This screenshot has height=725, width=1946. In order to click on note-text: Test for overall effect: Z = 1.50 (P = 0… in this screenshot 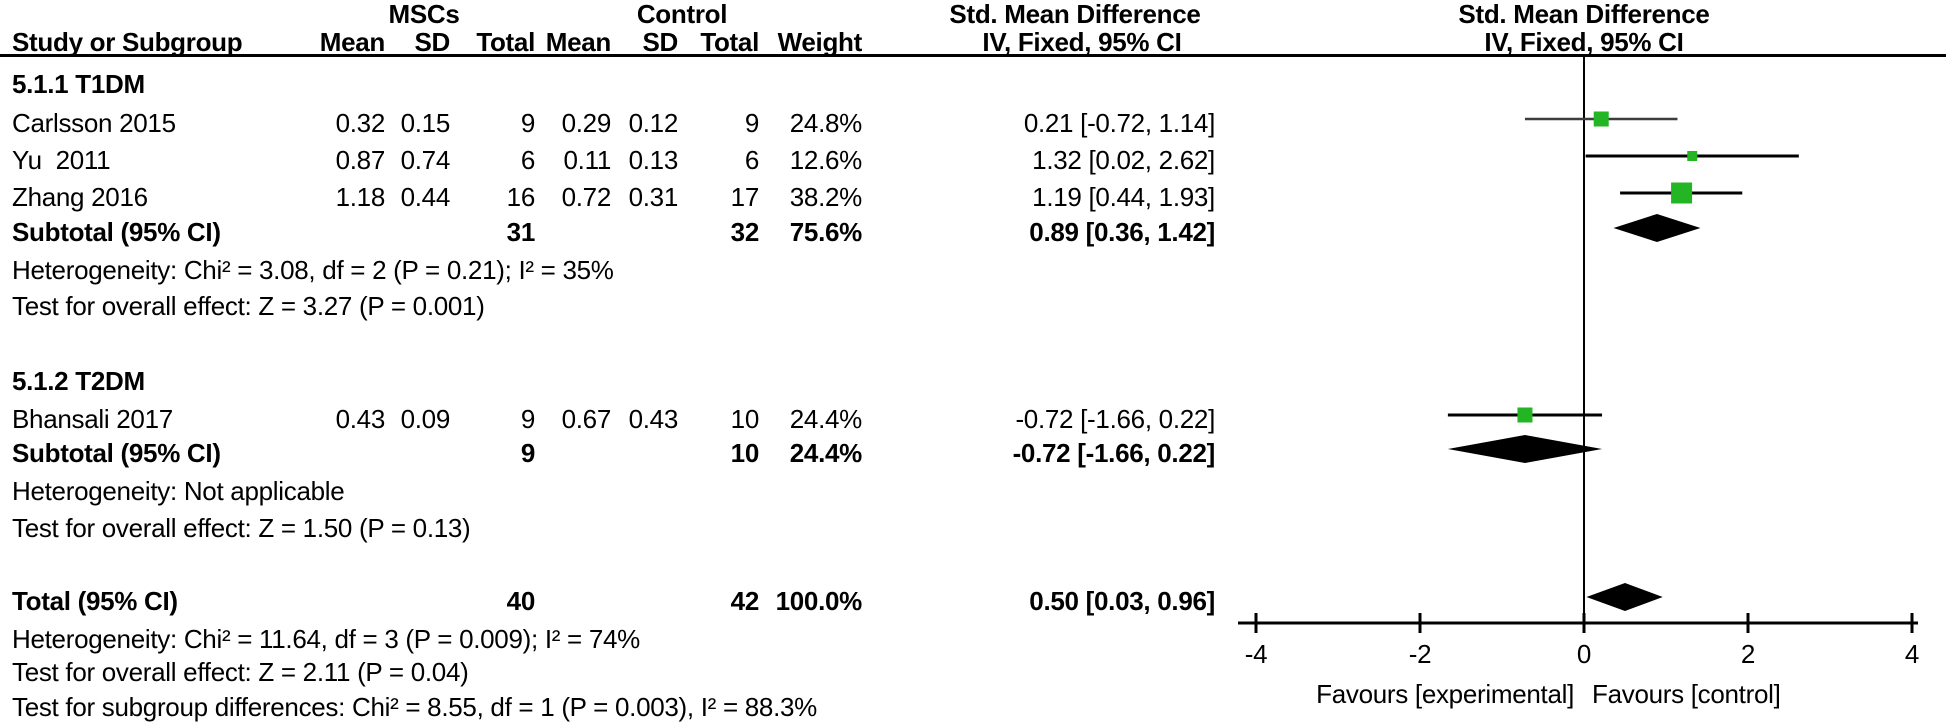, I will do `click(241, 528)`.